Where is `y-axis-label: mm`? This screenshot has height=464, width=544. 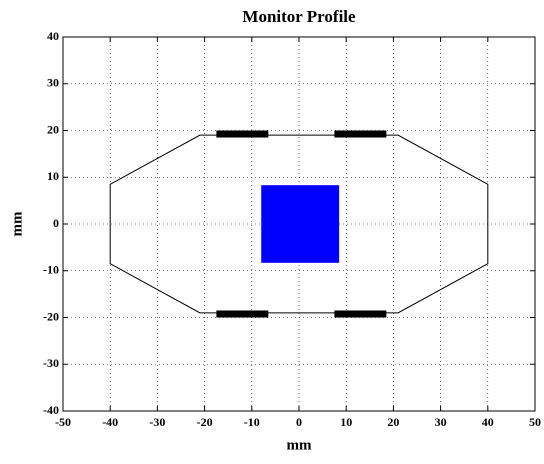 y-axis-label: mm is located at coordinates (17, 223).